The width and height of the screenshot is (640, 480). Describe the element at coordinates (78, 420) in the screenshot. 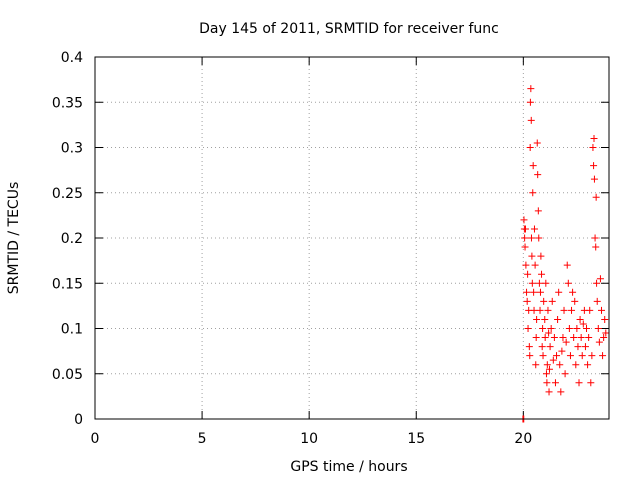

I see `y-tick-label: 0` at that location.